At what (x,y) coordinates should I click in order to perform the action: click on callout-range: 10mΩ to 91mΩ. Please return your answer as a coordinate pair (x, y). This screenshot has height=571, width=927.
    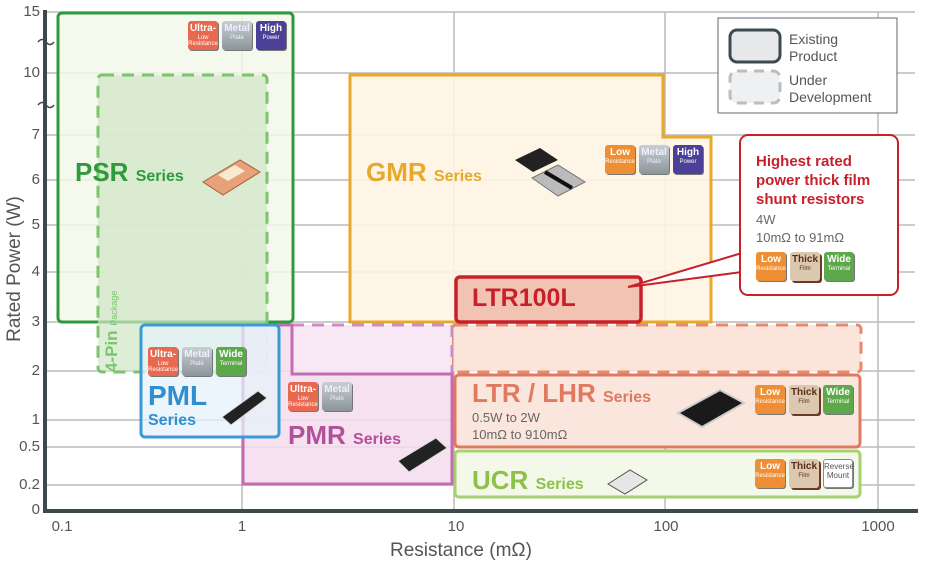
    Looking at the image, I should click on (800, 237).